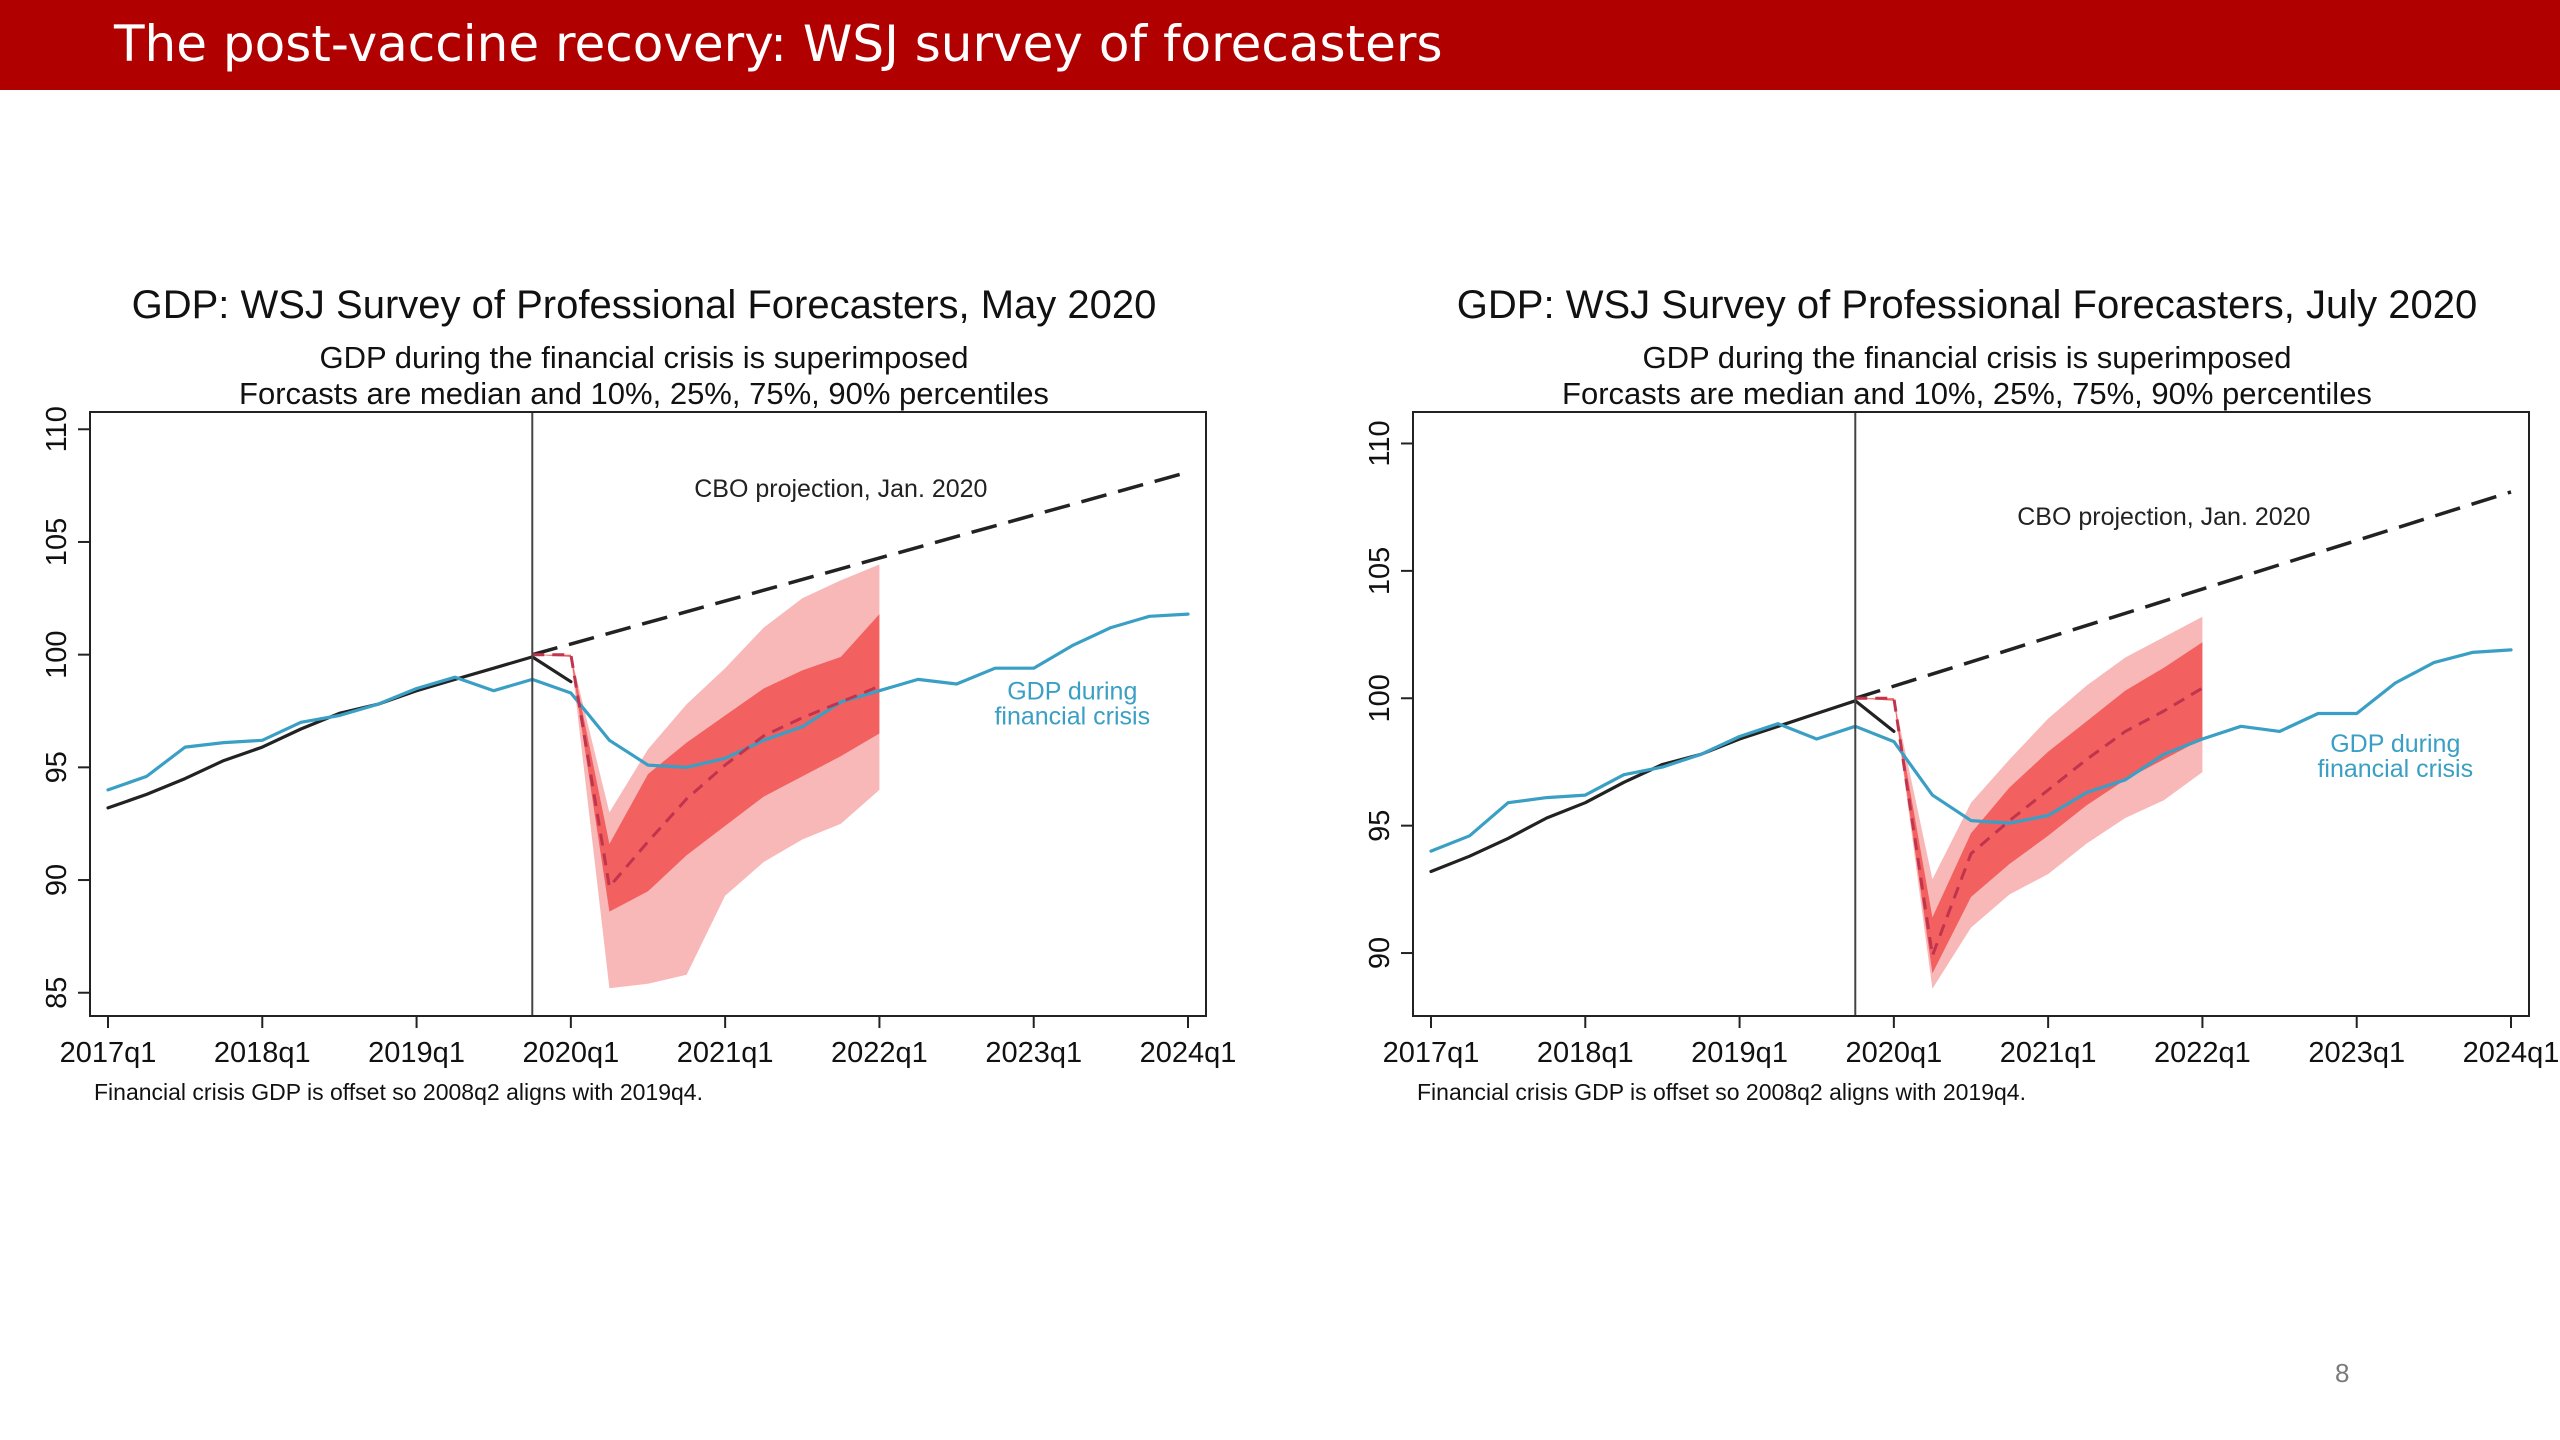 The height and width of the screenshot is (1440, 2560). Describe the element at coordinates (2342, 1373) in the screenshot. I see `page-number: 8` at that location.